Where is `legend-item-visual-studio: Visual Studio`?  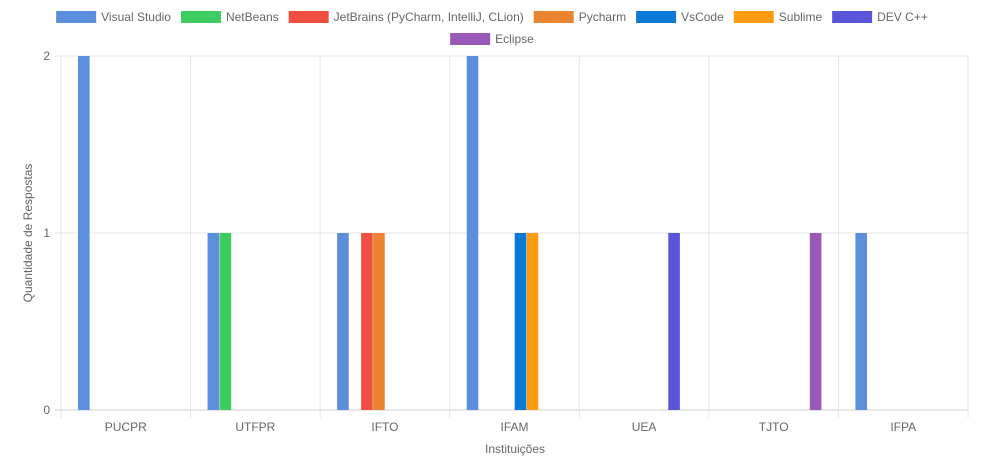
legend-item-visual-studio: Visual Studio is located at coordinates (113, 17).